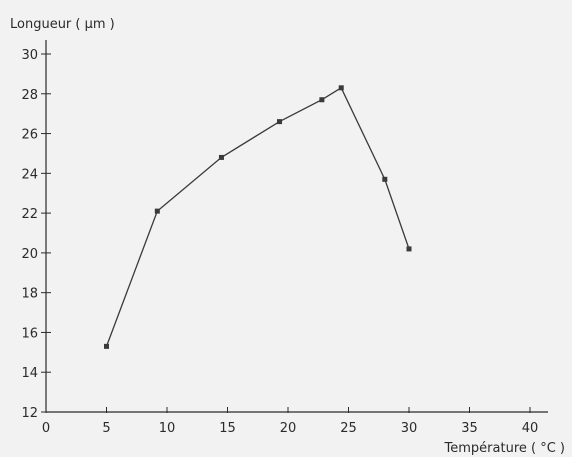  What do you see at coordinates (62, 24) in the screenshot?
I see `y-axis-label: Longueur ( µm )` at bounding box center [62, 24].